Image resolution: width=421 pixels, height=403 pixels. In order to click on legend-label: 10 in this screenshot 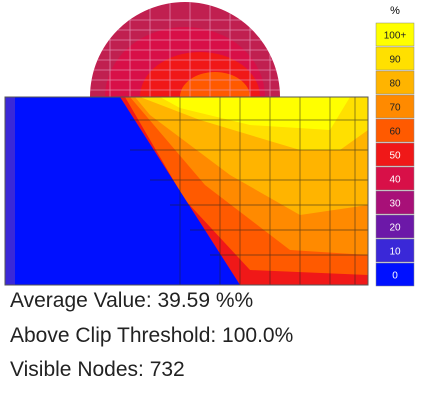, I will do `click(395, 252)`.